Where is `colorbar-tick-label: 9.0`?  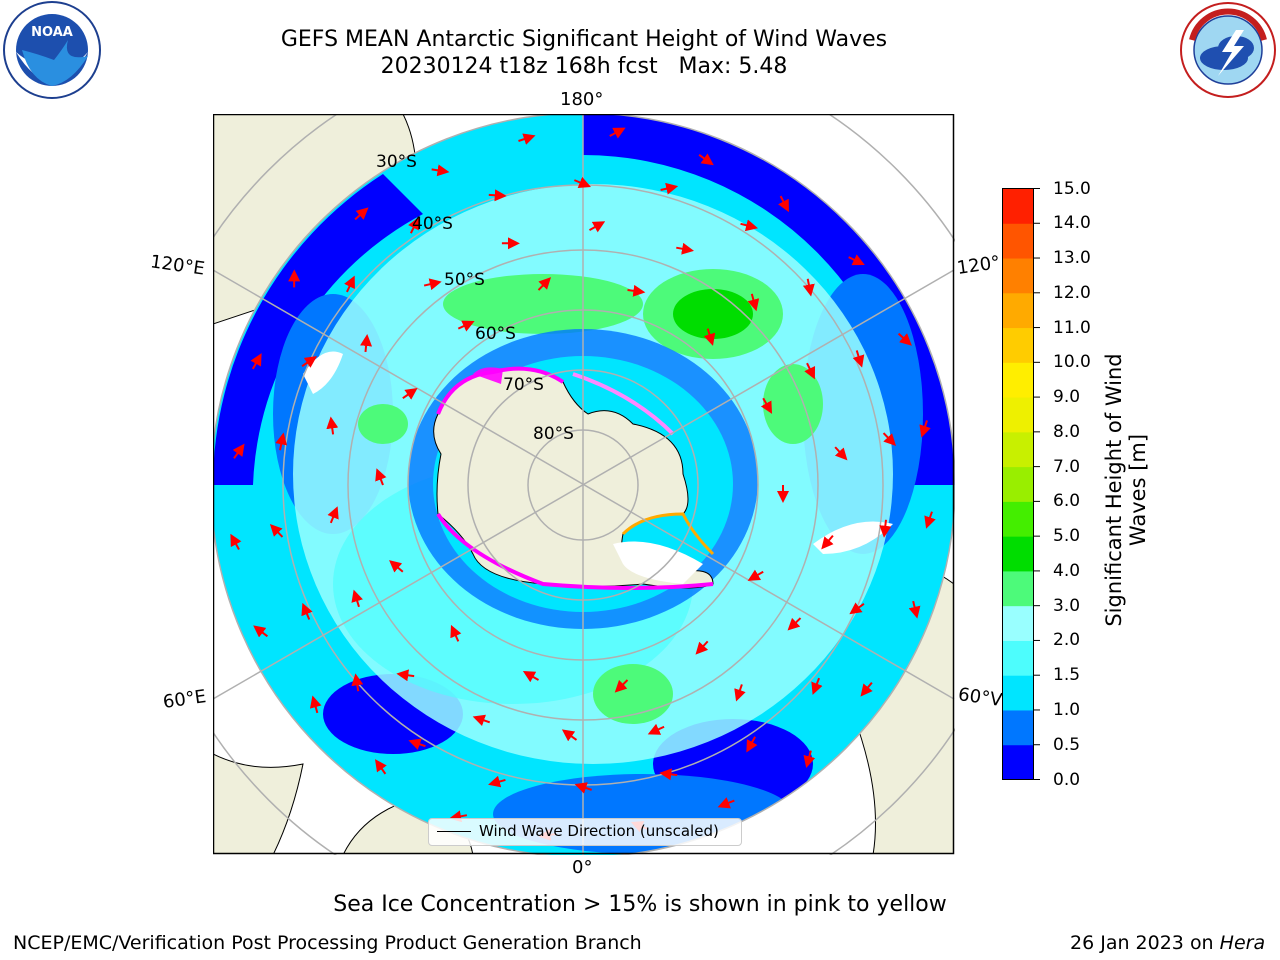
colorbar-tick-label: 9.0 is located at coordinates (1067, 397).